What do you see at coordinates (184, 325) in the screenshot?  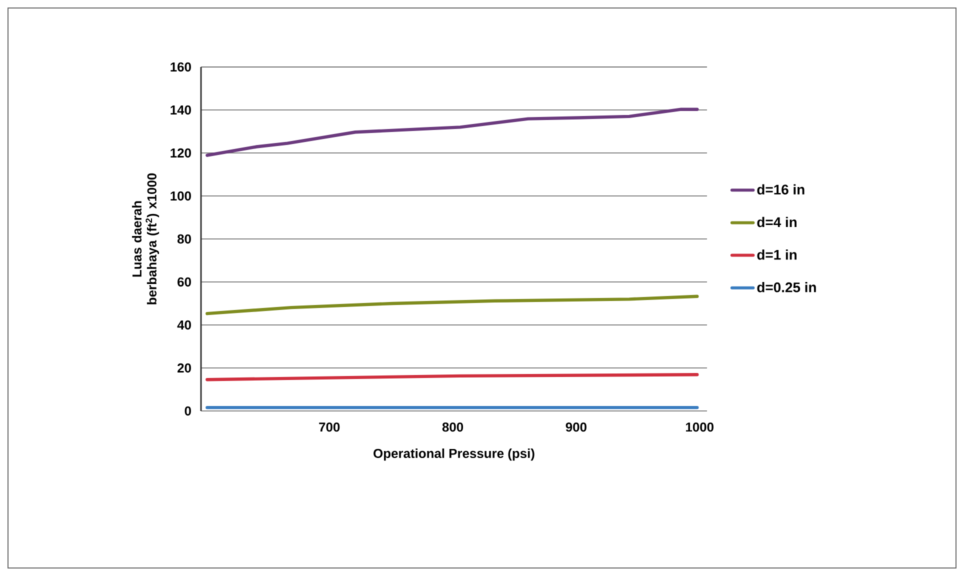 I see `y-tick-label: 40` at bounding box center [184, 325].